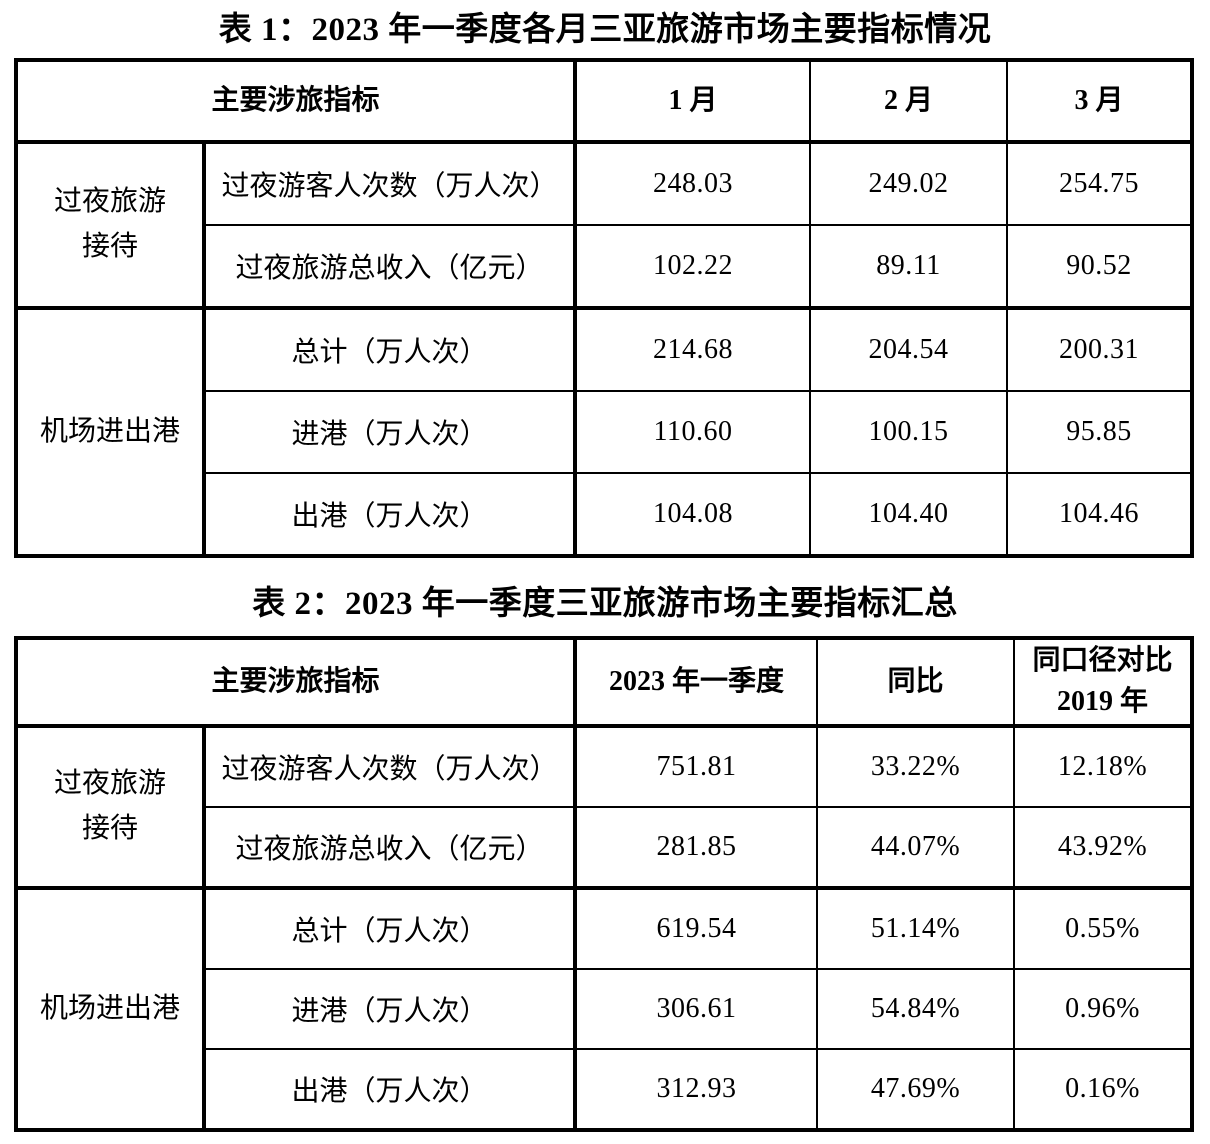 The image size is (1210, 1144). I want to click on table1-header-indicator: 主要涉旅指标, so click(296, 101).